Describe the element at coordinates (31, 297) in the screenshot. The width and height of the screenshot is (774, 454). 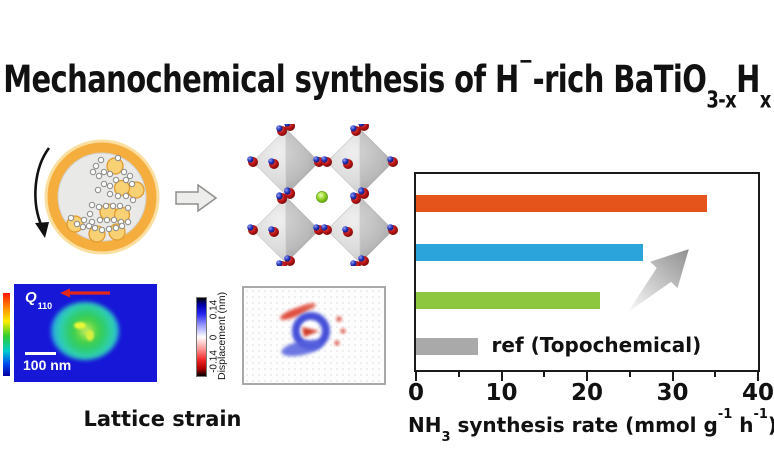
I see `q-symbol: Q` at that location.